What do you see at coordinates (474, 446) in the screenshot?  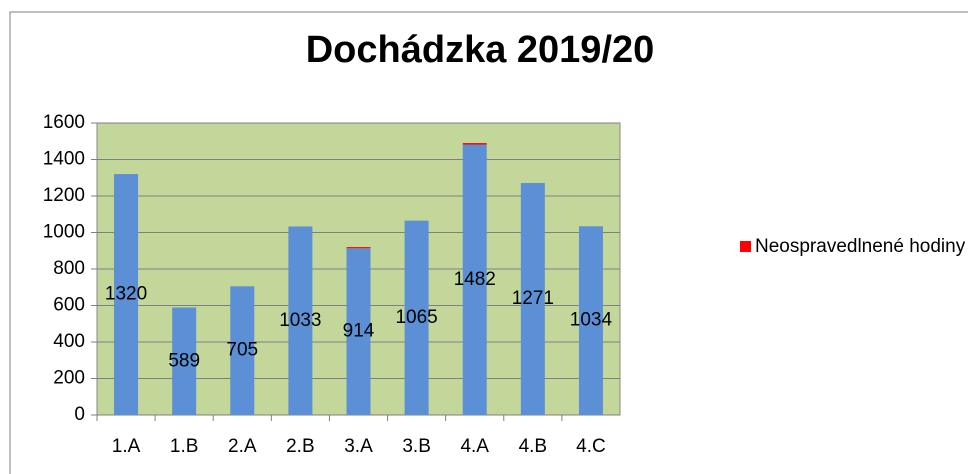 I see `x-tick-label: 4.A` at bounding box center [474, 446].